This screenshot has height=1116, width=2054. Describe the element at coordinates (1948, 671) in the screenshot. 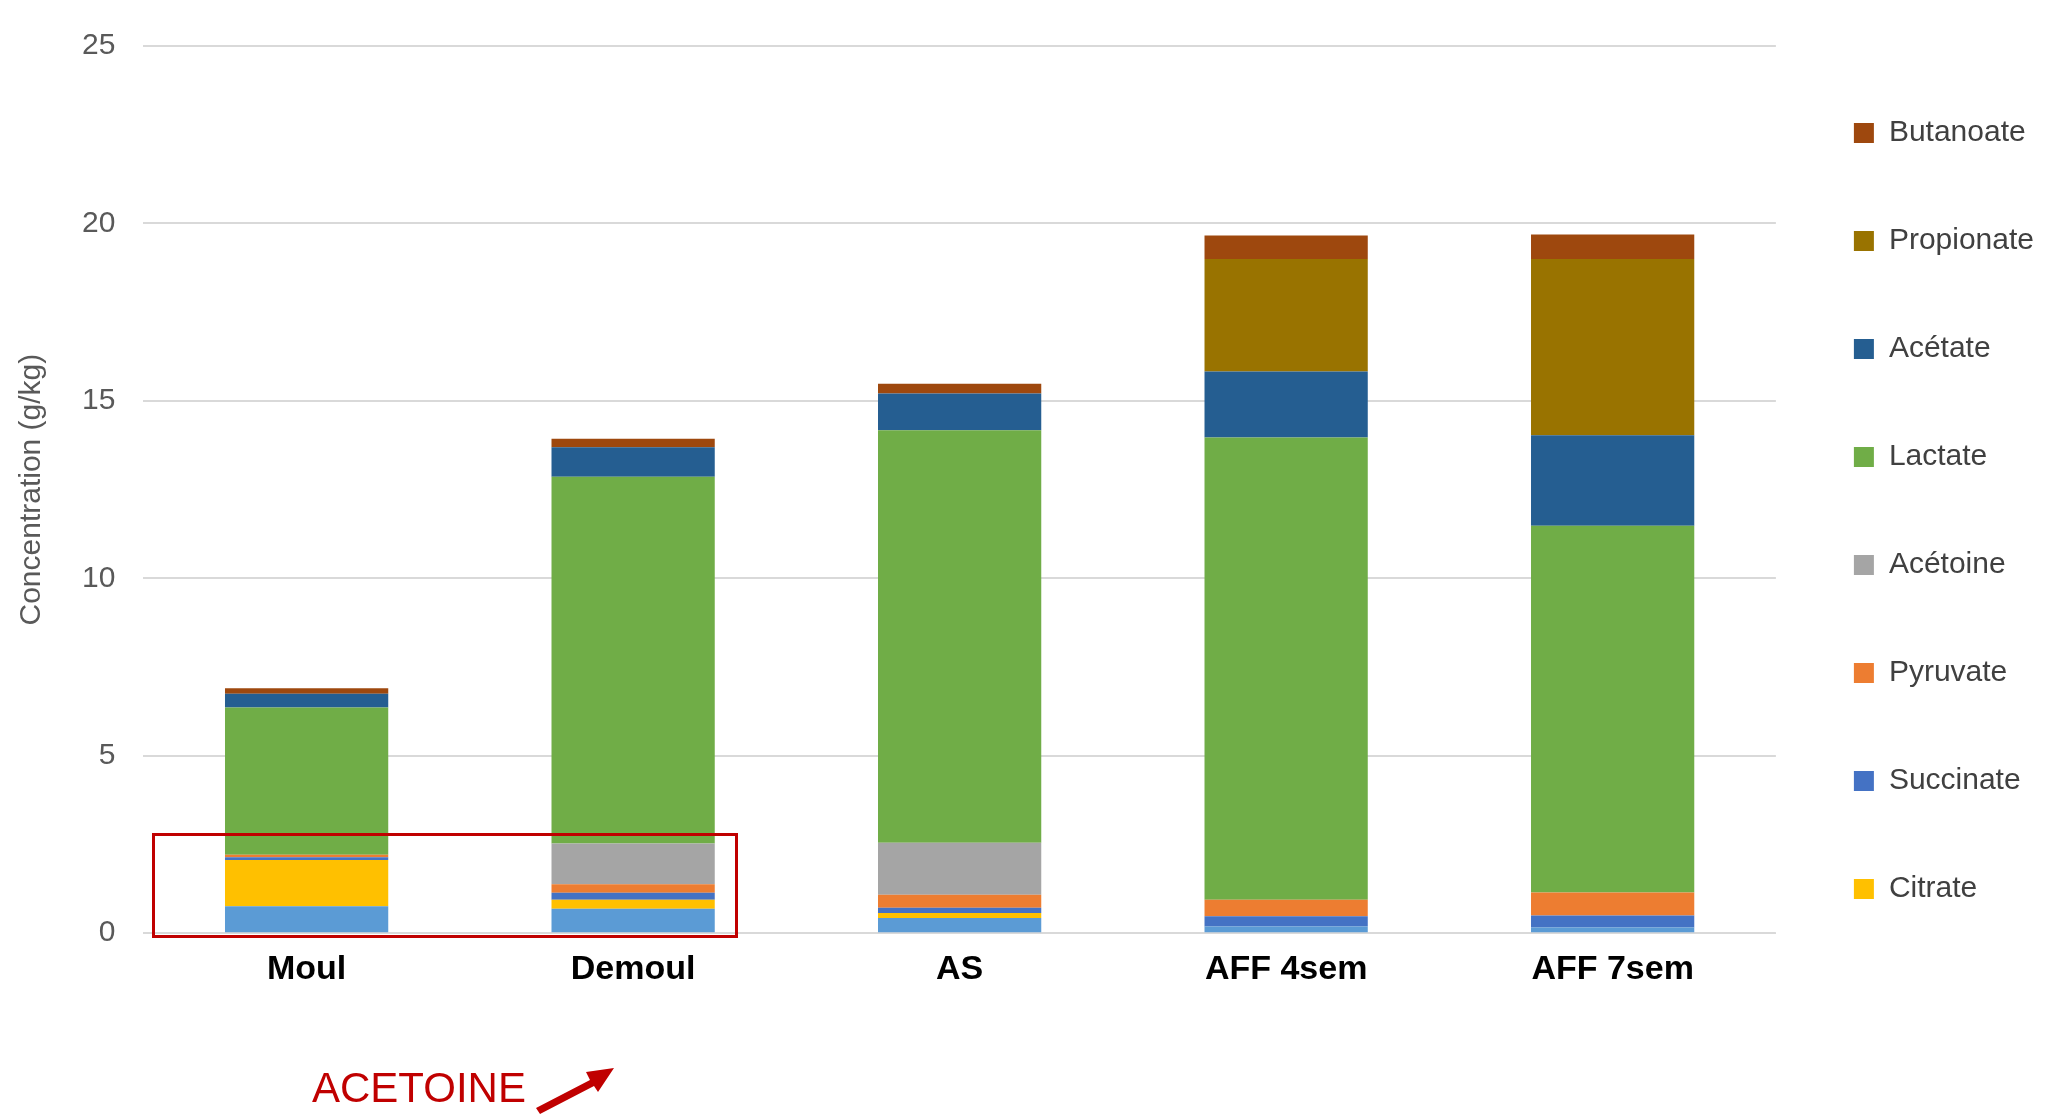

I see `legend-label: Pyruvate` at that location.